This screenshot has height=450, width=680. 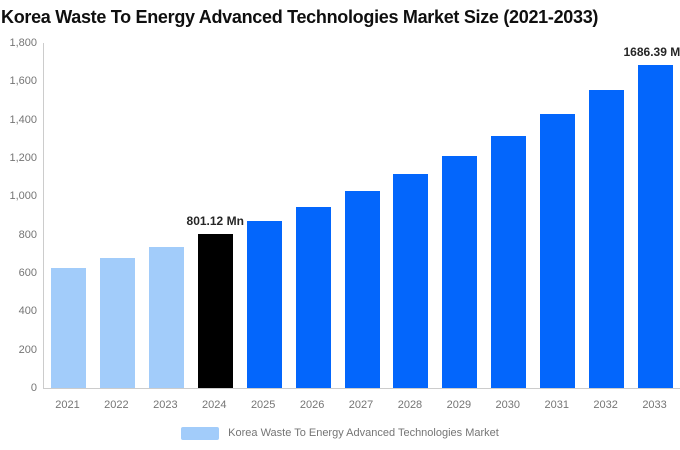 I want to click on bar-2028, so click(x=411, y=281).